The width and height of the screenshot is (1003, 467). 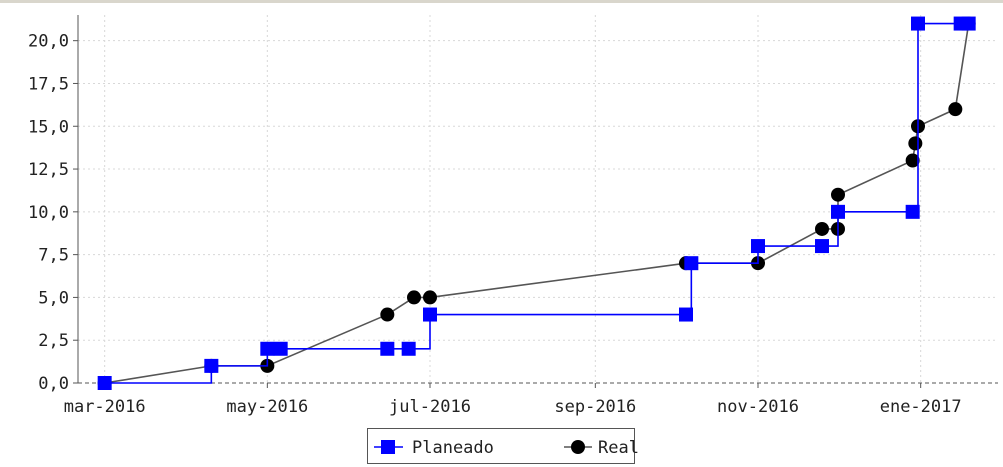 I want to click on legend-marker-real, so click(x=578, y=447).